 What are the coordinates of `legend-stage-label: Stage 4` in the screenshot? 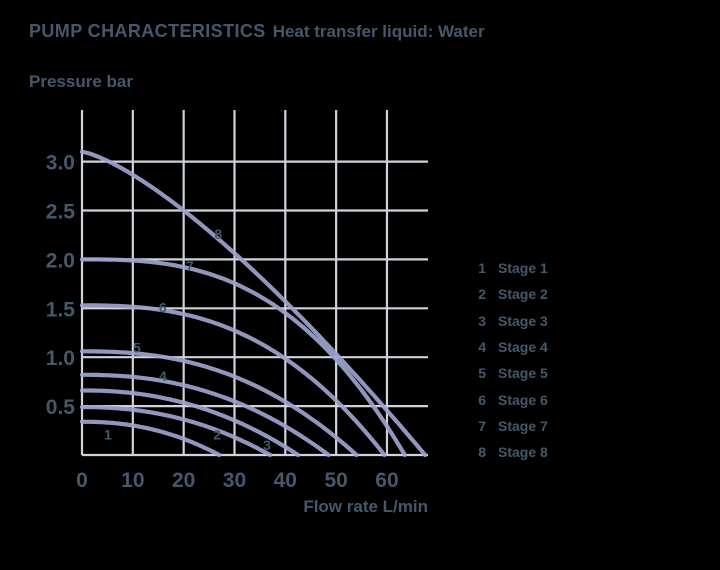 It's located at (523, 347).